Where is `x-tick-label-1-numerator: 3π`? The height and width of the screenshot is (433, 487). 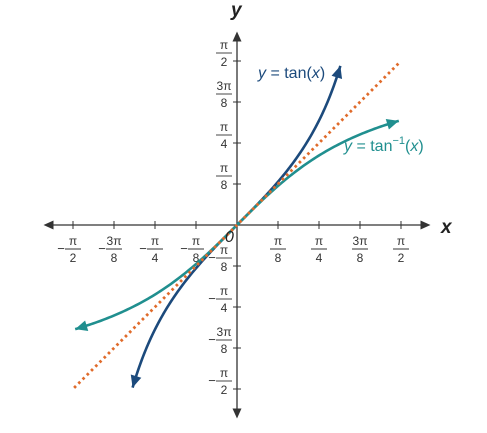 x-tick-label-1-numerator: 3π is located at coordinates (114, 241).